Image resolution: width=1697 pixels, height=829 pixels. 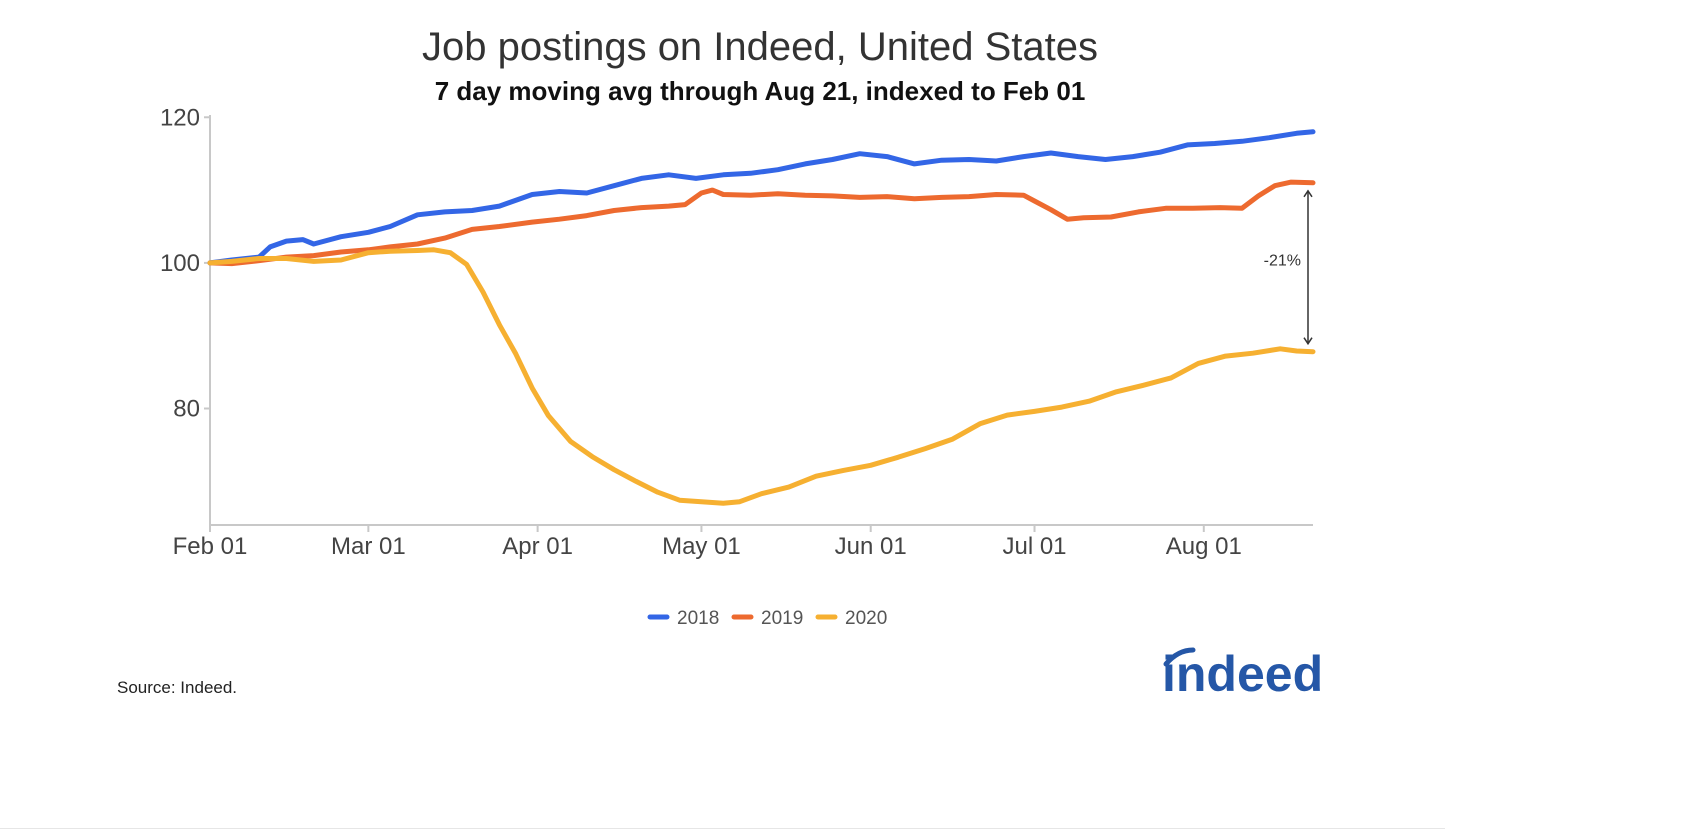 I want to click on y-tick-label: 80, so click(x=186, y=409).